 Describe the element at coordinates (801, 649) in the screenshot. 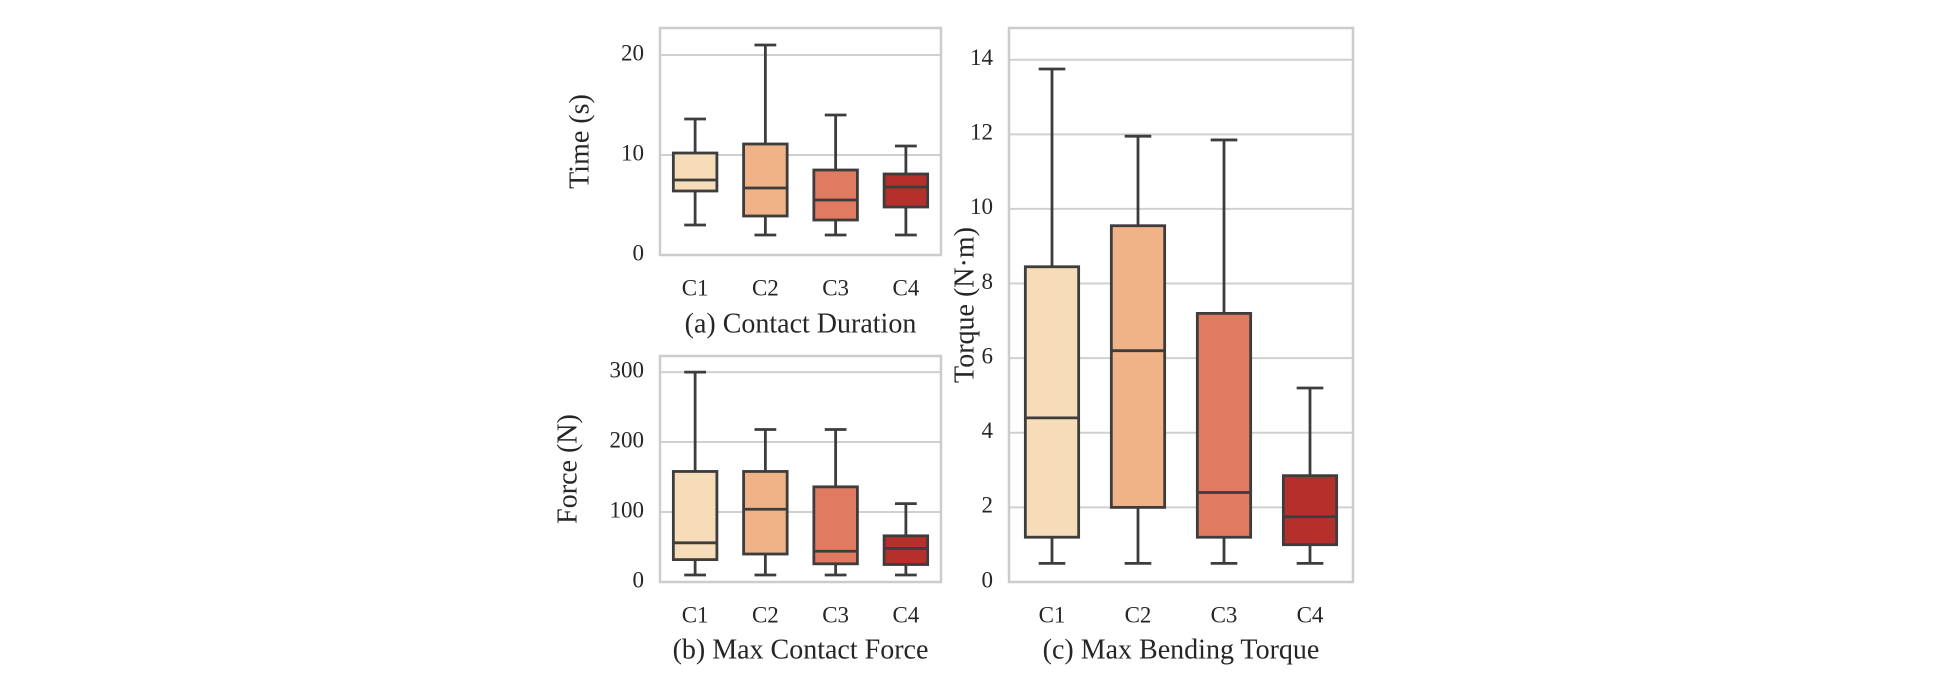

I see `chart-title: (b) Max Contact Force` at that location.